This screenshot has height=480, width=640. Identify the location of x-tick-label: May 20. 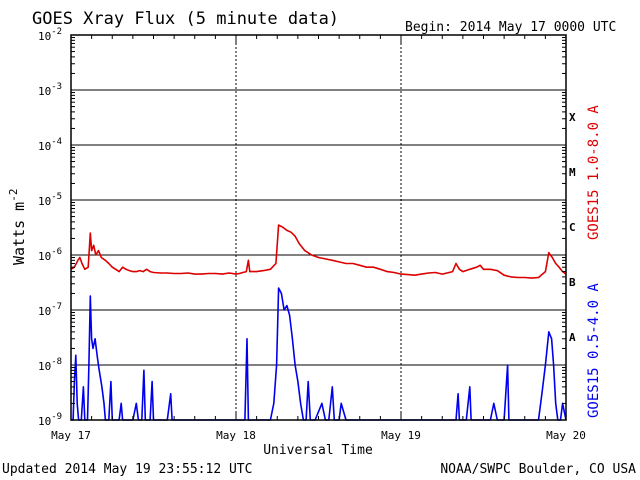
(566, 435).